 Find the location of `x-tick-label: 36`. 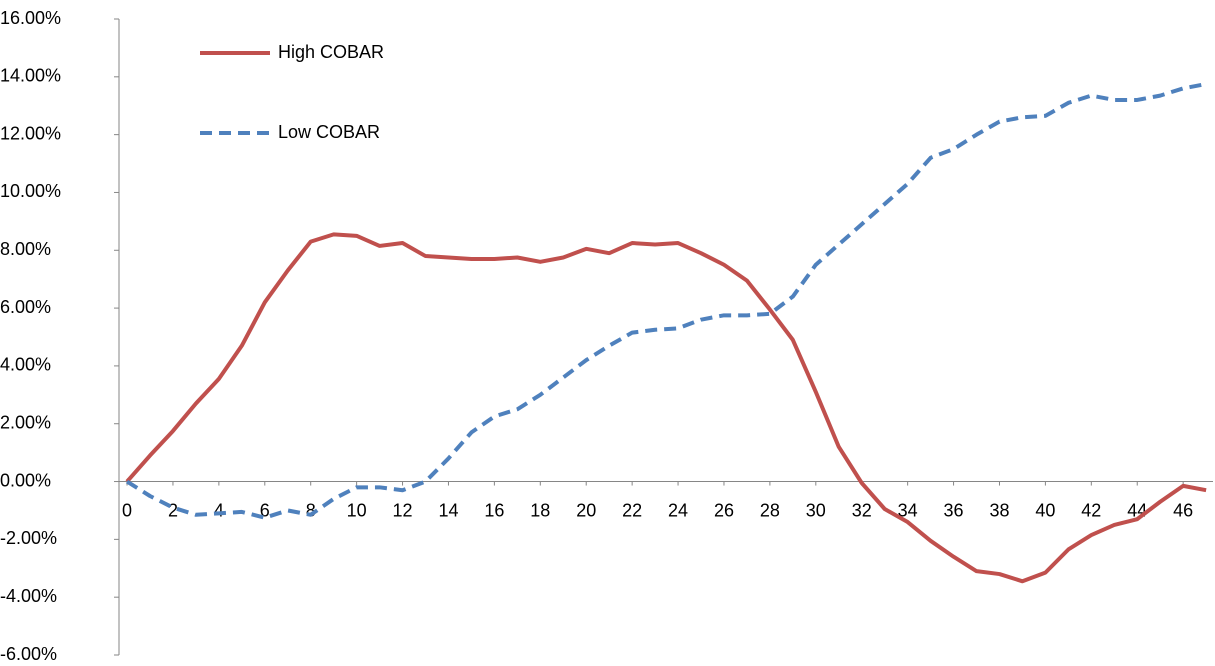

x-tick-label: 36 is located at coordinates (954, 510).